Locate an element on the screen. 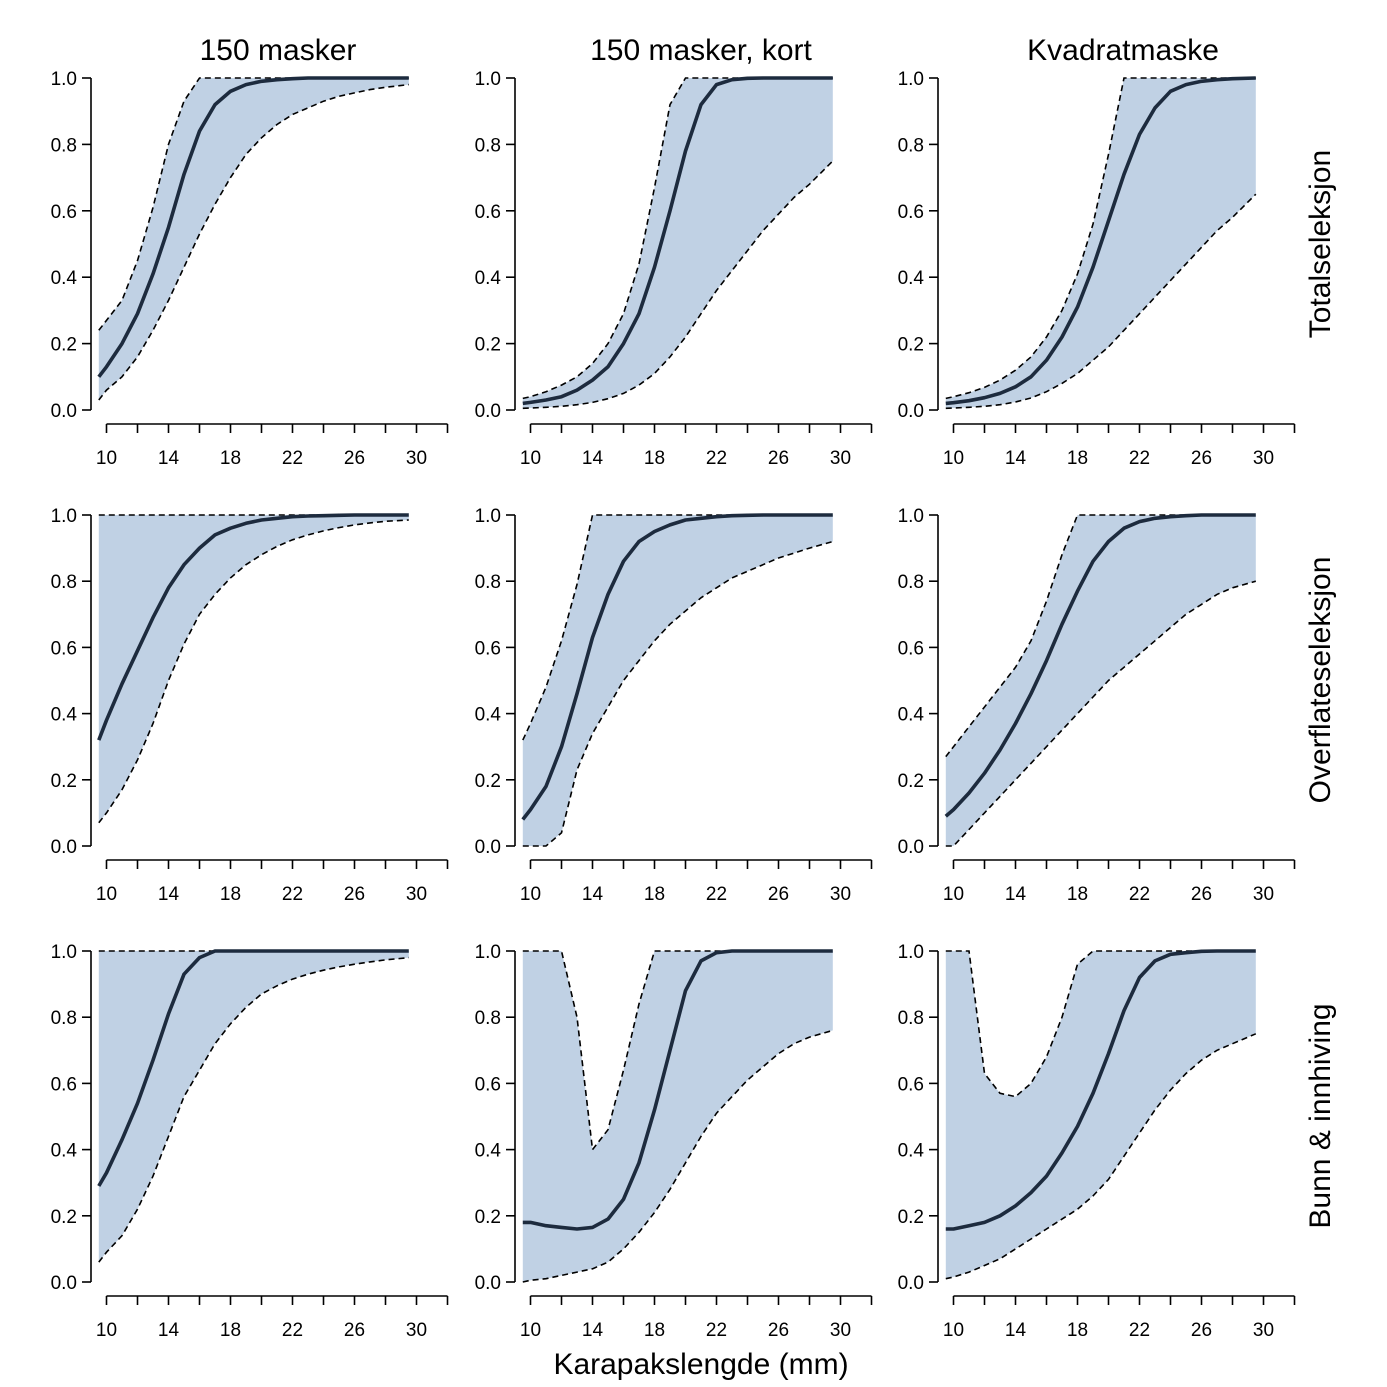 The image size is (1387, 1387). column-title-3: Kvadratmaske is located at coordinates (1123, 50).